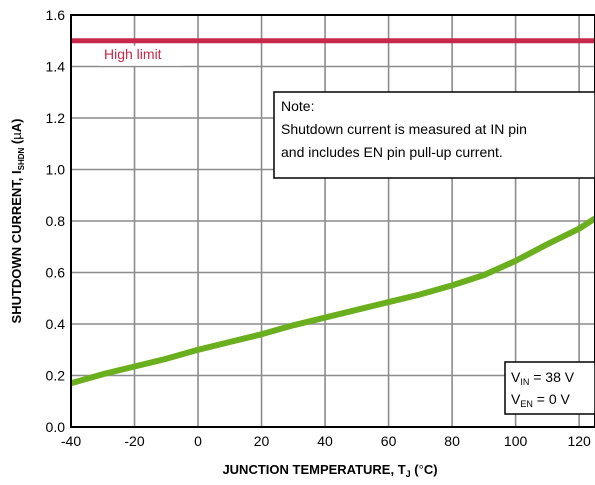  What do you see at coordinates (262, 441) in the screenshot?
I see `x-tick-label: 20` at bounding box center [262, 441].